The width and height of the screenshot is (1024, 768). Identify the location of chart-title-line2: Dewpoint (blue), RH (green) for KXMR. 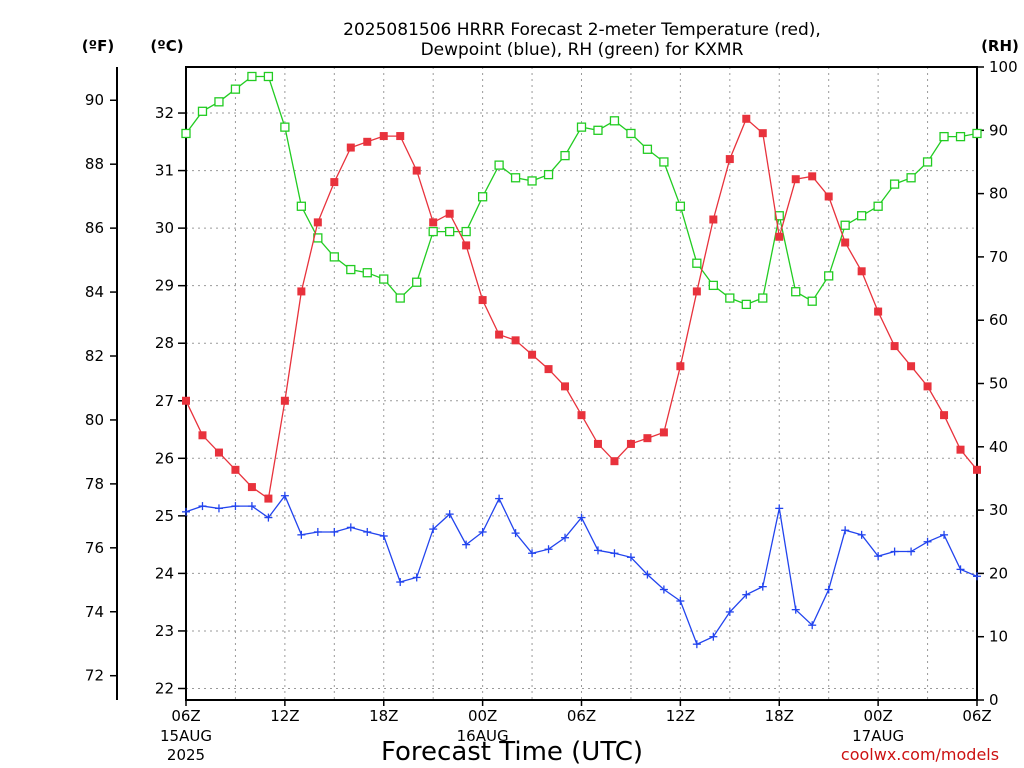
(582, 50).